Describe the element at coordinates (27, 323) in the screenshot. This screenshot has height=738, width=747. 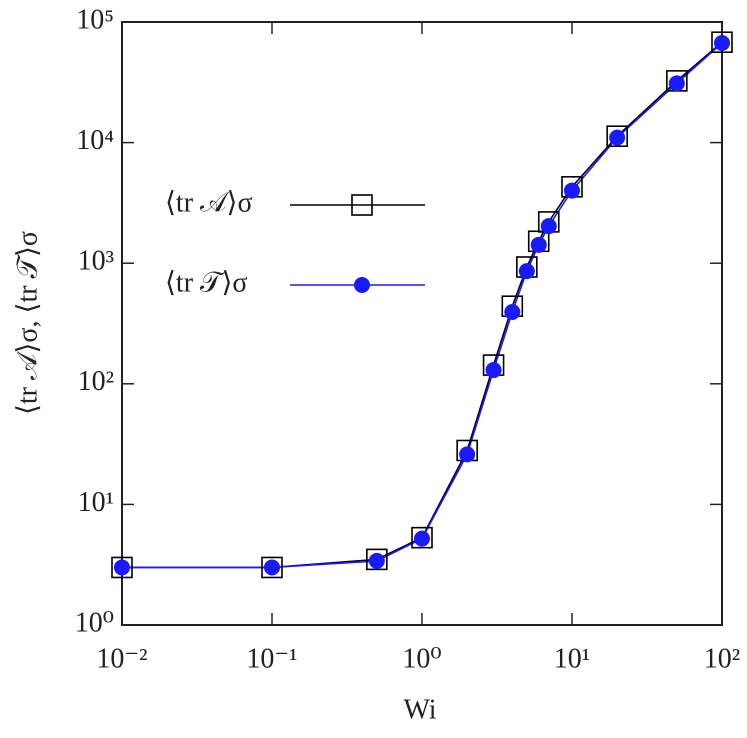
I see `y-axis-title: ⟨tr 𝒜⟩σ, ⟨tr 𝒯⟩σ` at that location.